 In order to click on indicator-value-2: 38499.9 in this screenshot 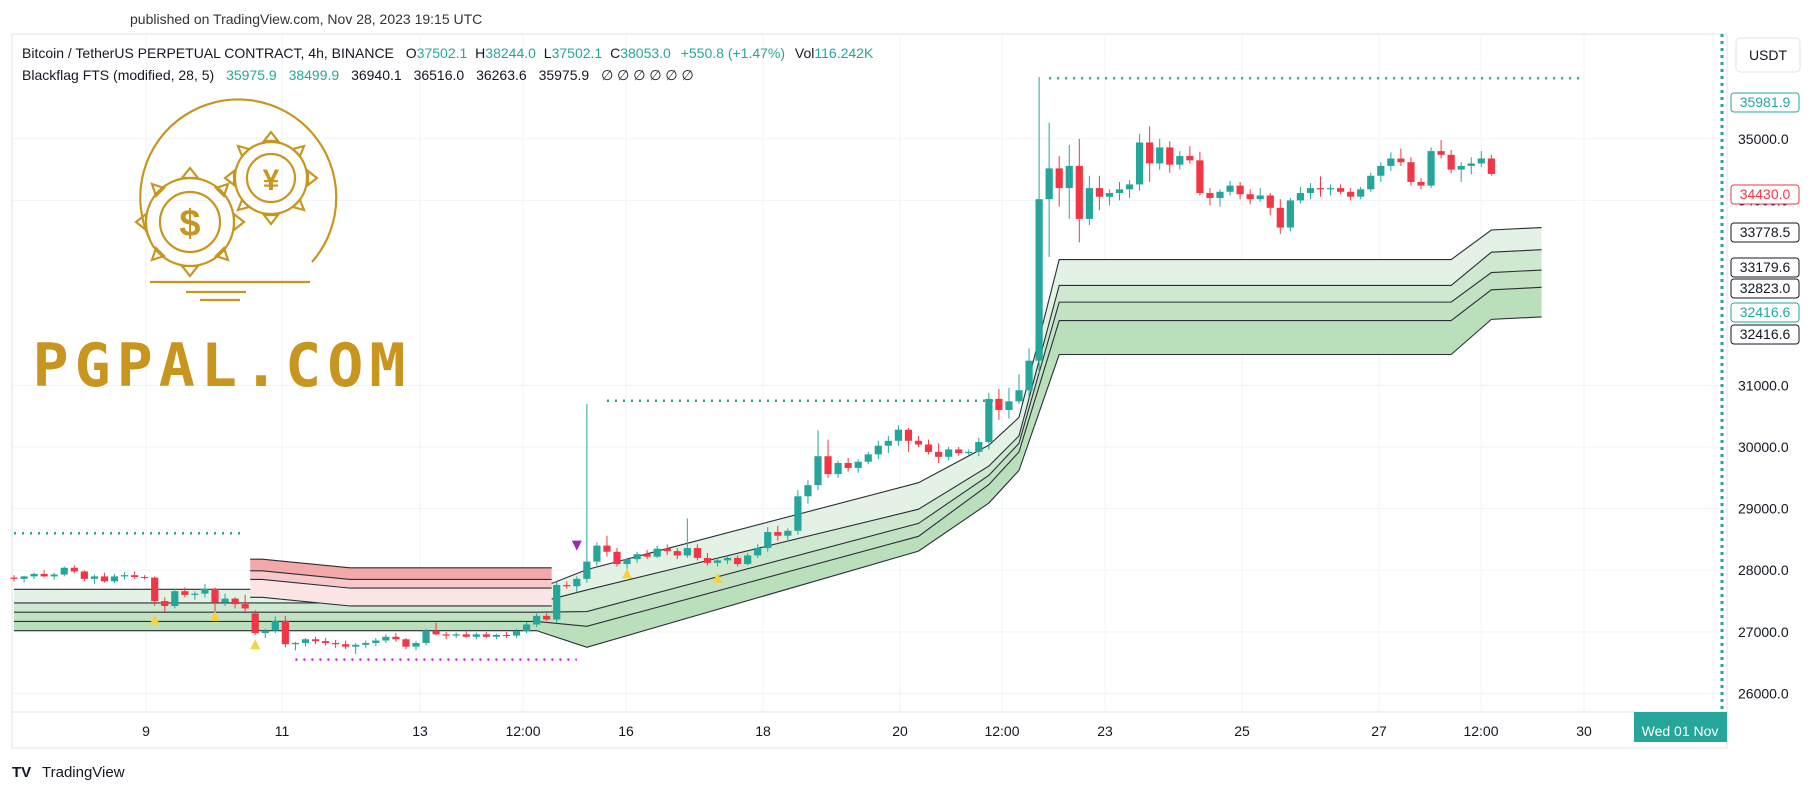, I will do `click(314, 75)`.